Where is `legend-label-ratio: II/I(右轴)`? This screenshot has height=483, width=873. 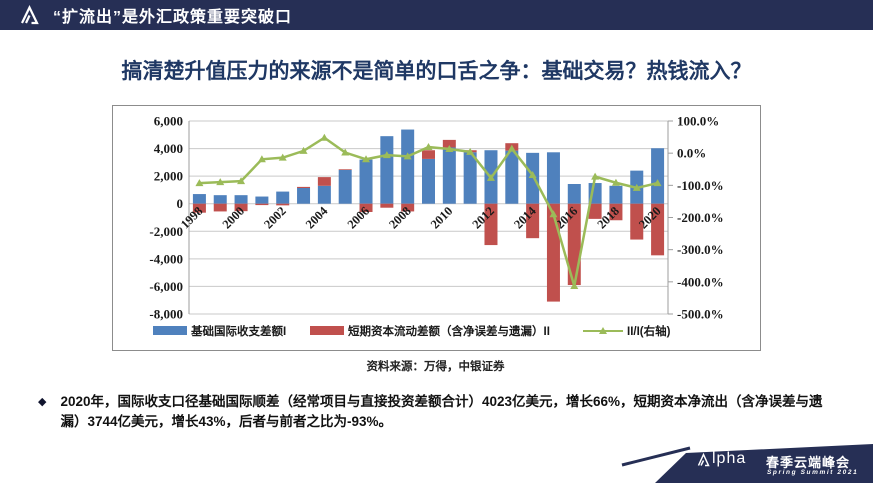 legend-label-ratio: II/I(右轴) is located at coordinates (649, 331).